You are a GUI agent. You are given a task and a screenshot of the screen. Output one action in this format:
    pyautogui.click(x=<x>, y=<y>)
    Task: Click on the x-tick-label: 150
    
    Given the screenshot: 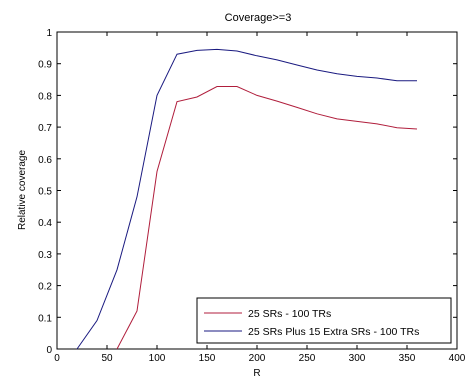 What is the action you would take?
    pyautogui.click(x=207, y=358)
    